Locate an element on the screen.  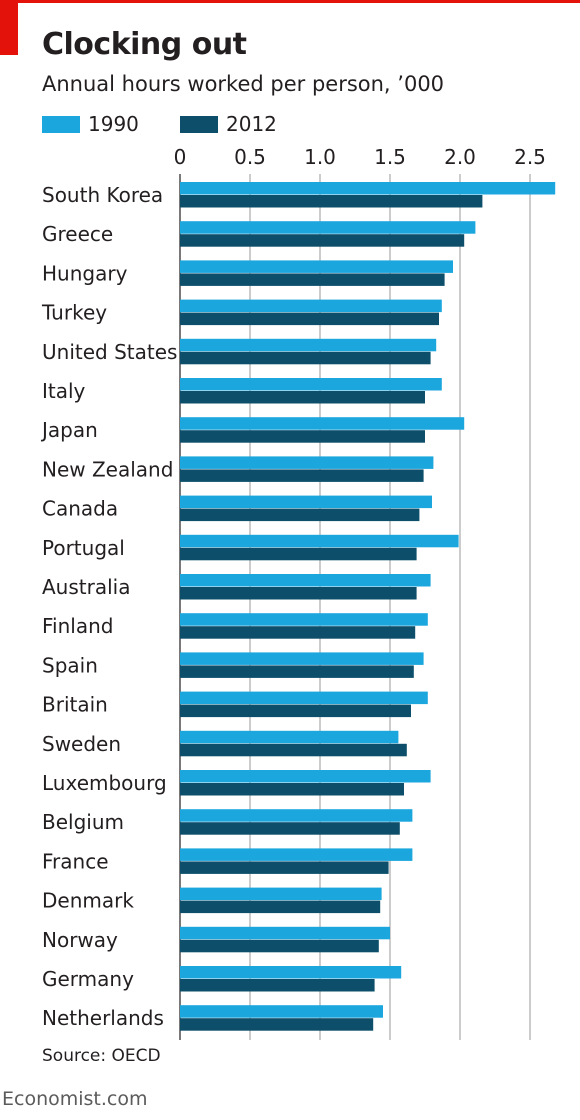
bar-2012-germany is located at coordinates (277, 985).